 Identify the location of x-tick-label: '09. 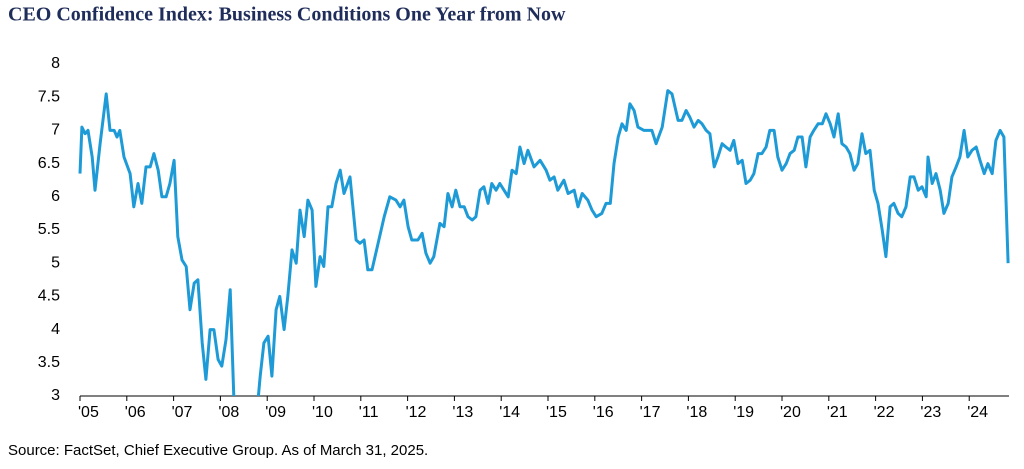
(275, 412).